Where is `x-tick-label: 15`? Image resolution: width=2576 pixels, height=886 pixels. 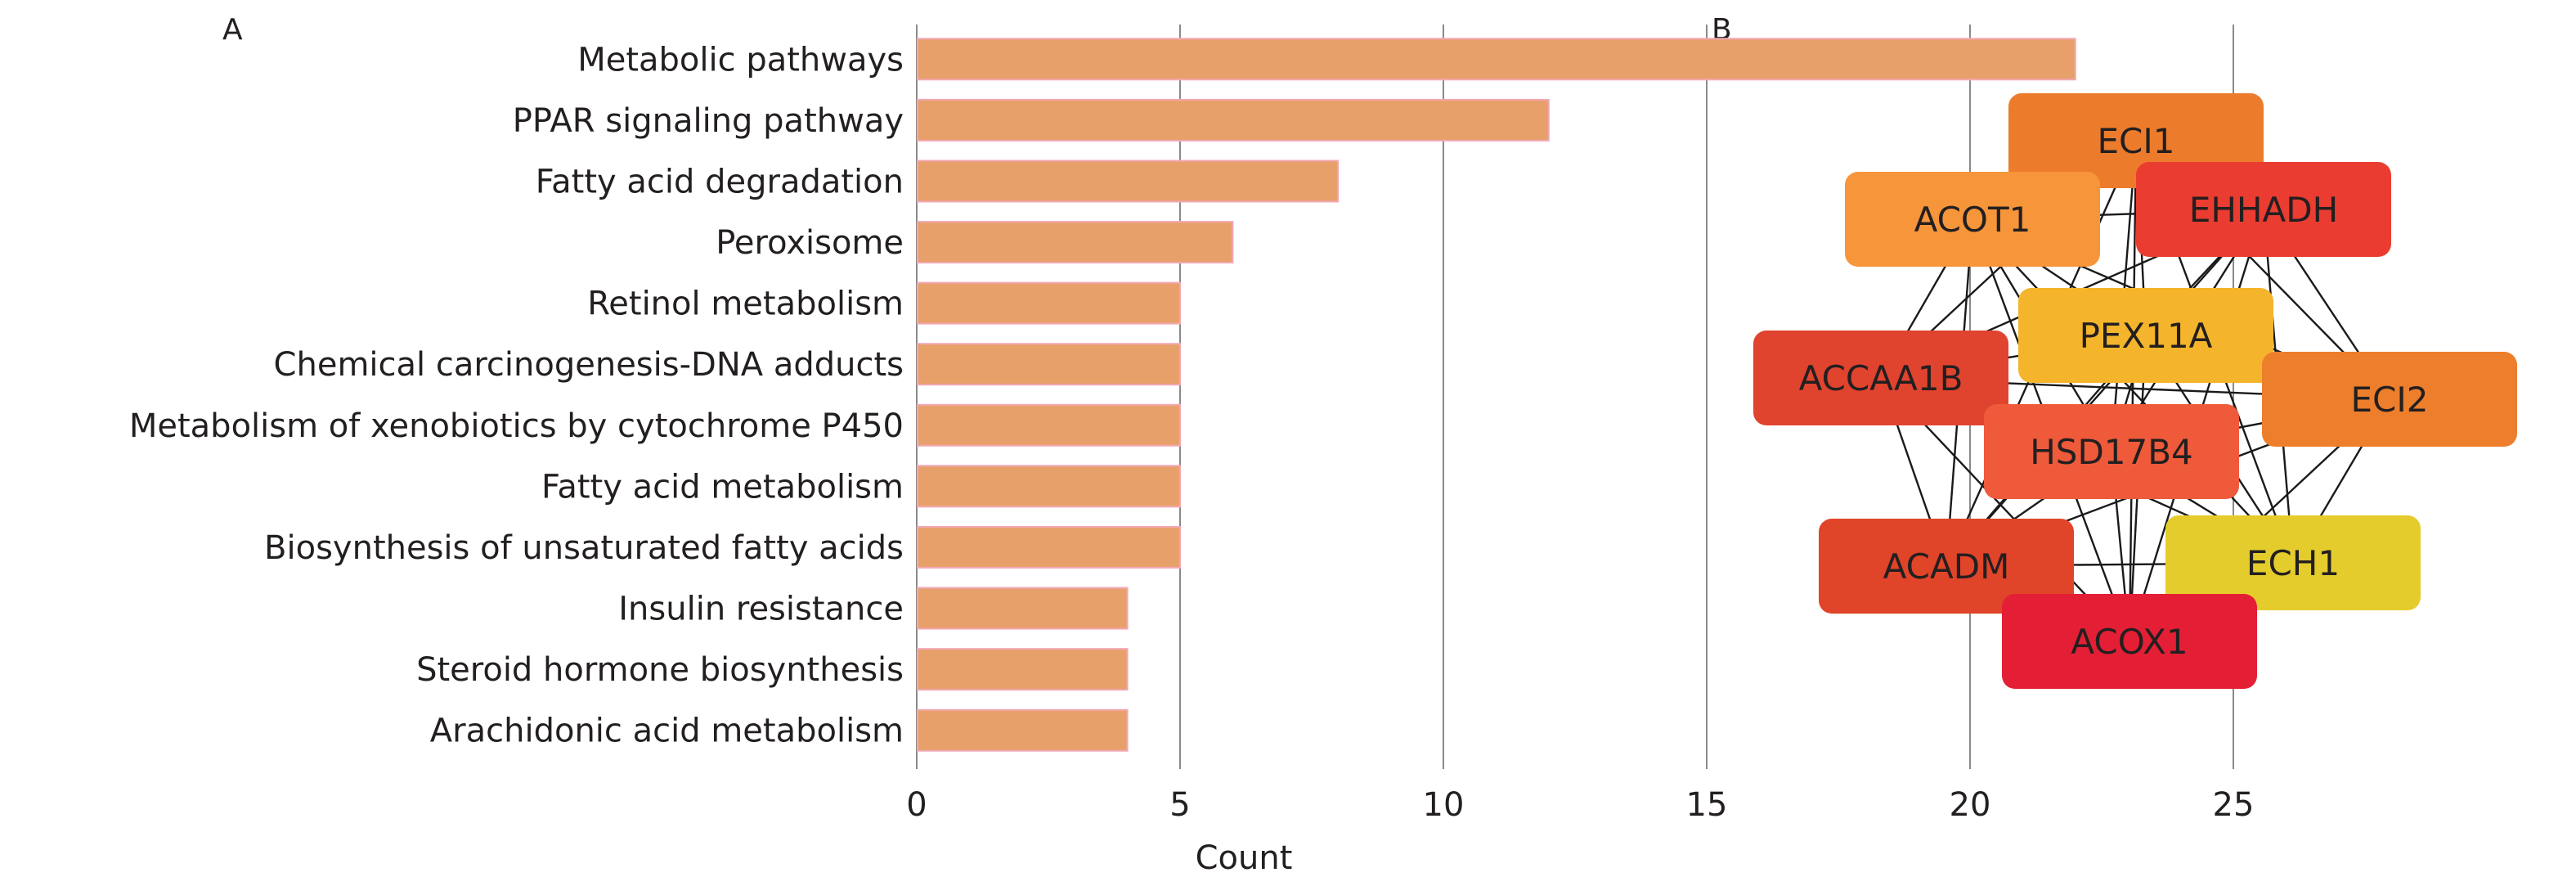
x-tick-label: 15 is located at coordinates (1707, 805).